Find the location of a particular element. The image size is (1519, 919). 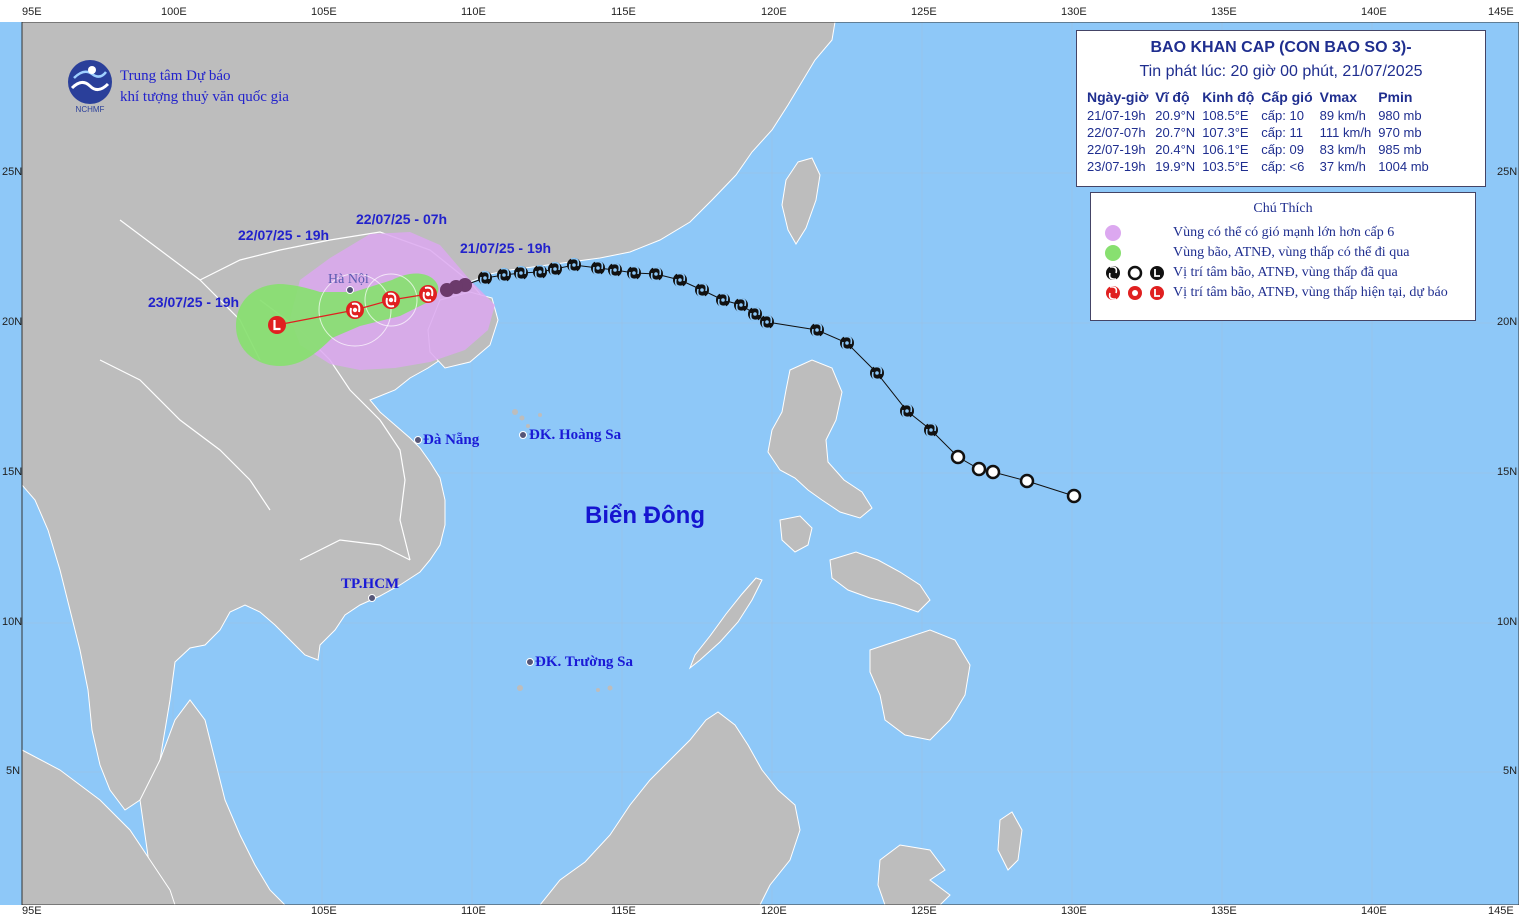

lon-tick-top-115: 115E is located at coordinates (623, 12).